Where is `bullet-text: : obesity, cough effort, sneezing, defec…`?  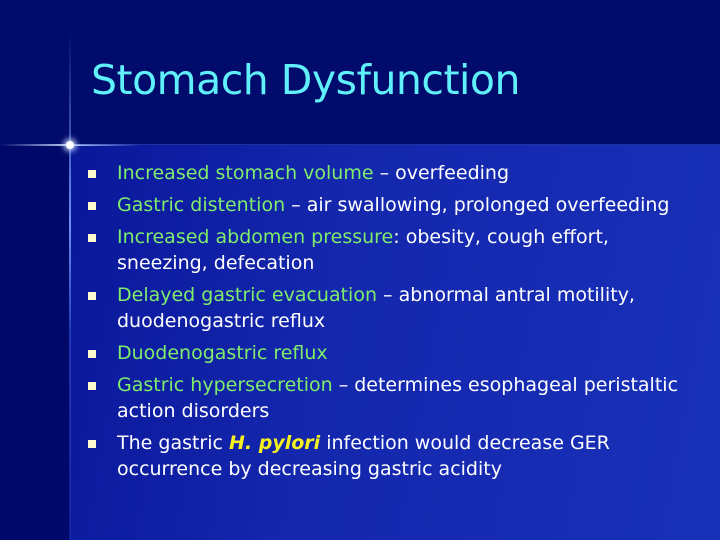 bullet-text: : obesity, cough effort, sneezing, defec… is located at coordinates (363, 250).